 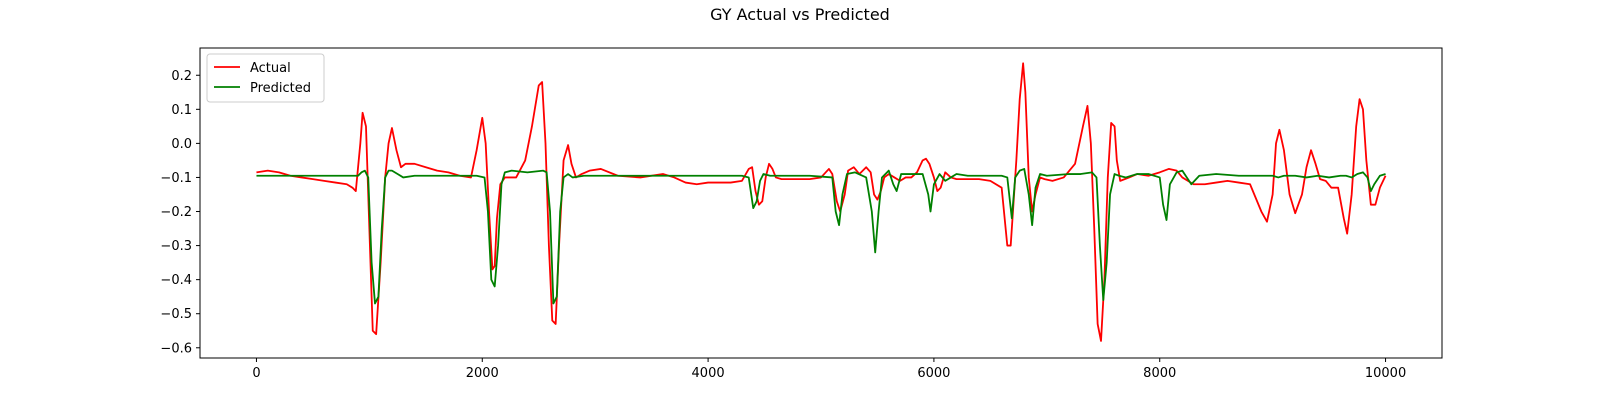 I want to click on y-tick-label: −0.3, so click(x=176, y=246).